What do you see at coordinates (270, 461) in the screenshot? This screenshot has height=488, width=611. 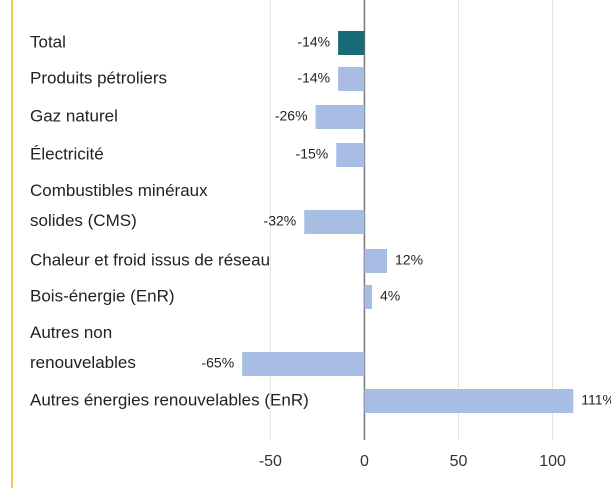 I see `x-tick-label: -50` at bounding box center [270, 461].